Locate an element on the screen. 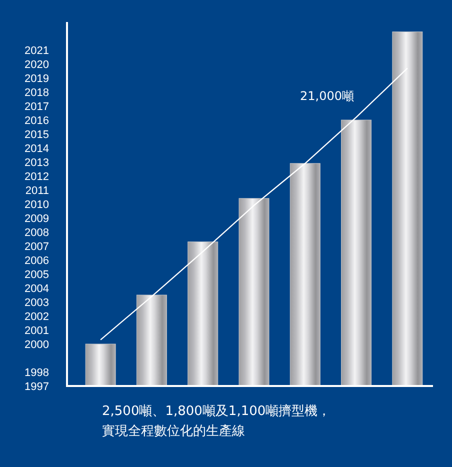 The height and width of the screenshot is (467, 452). y-tick-label: 2007 is located at coordinates (36, 247).